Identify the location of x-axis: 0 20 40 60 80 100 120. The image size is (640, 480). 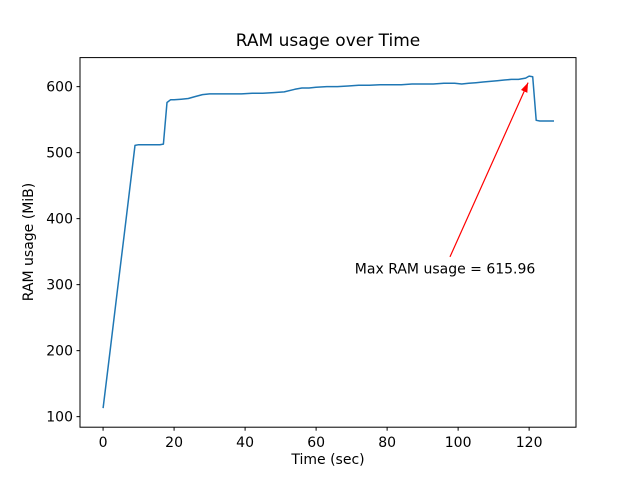
(321, 439).